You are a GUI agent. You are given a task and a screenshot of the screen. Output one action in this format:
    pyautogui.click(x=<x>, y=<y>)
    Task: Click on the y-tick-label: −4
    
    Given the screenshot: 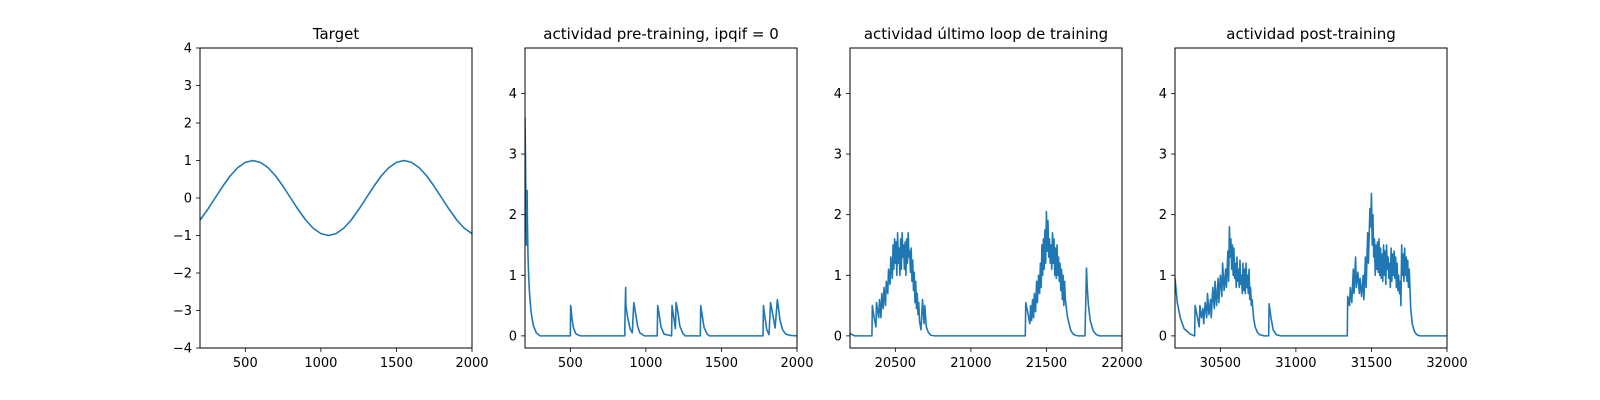 What is the action you would take?
    pyautogui.click(x=182, y=349)
    